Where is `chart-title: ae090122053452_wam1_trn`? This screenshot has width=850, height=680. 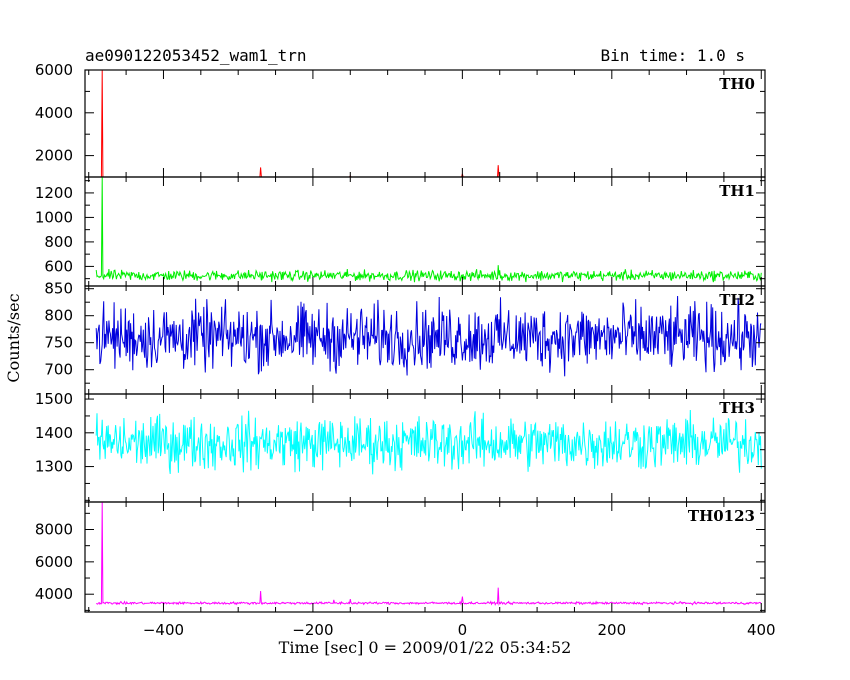 chart-title: ae090122053452_wam1_trn is located at coordinates (196, 55).